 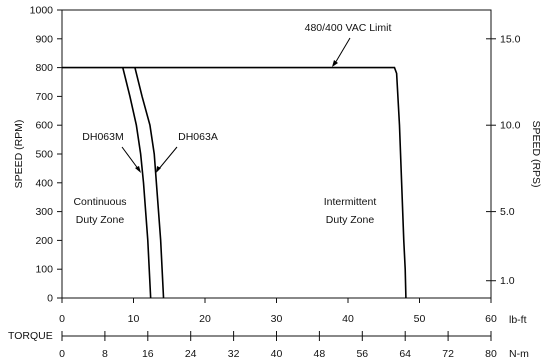 I want to click on x-tick-label-nm: 64, so click(x=405, y=354).